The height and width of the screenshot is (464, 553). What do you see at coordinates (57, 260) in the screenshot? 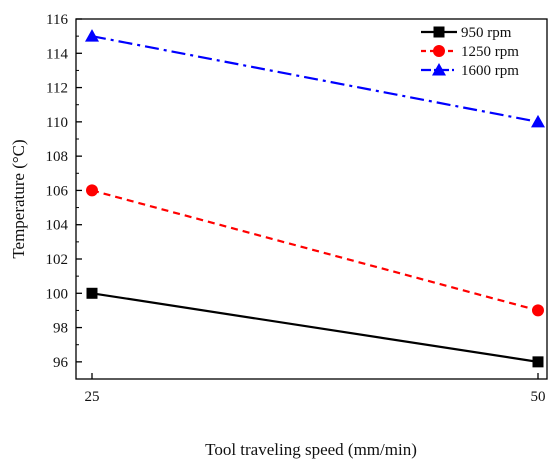
I see `y-tick-label: 102` at bounding box center [57, 260].